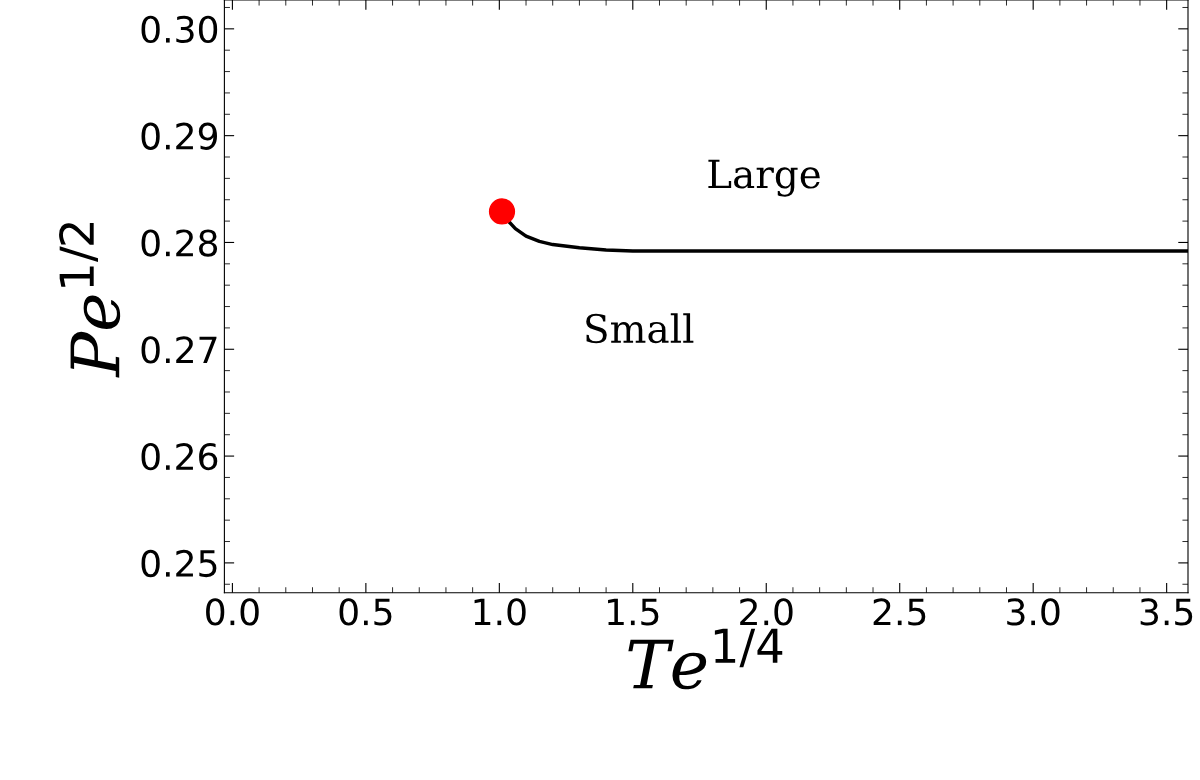 This screenshot has width=1200, height=780. I want to click on y-tick-label: 0.30, so click(179, 29).